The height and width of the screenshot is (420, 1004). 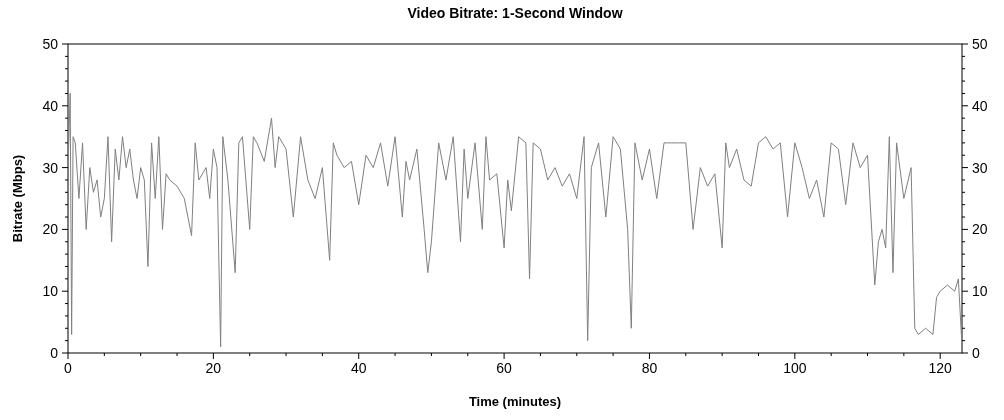 What do you see at coordinates (17, 198) in the screenshot?
I see `y-axis-title: Bitrate (Mbps)` at bounding box center [17, 198].